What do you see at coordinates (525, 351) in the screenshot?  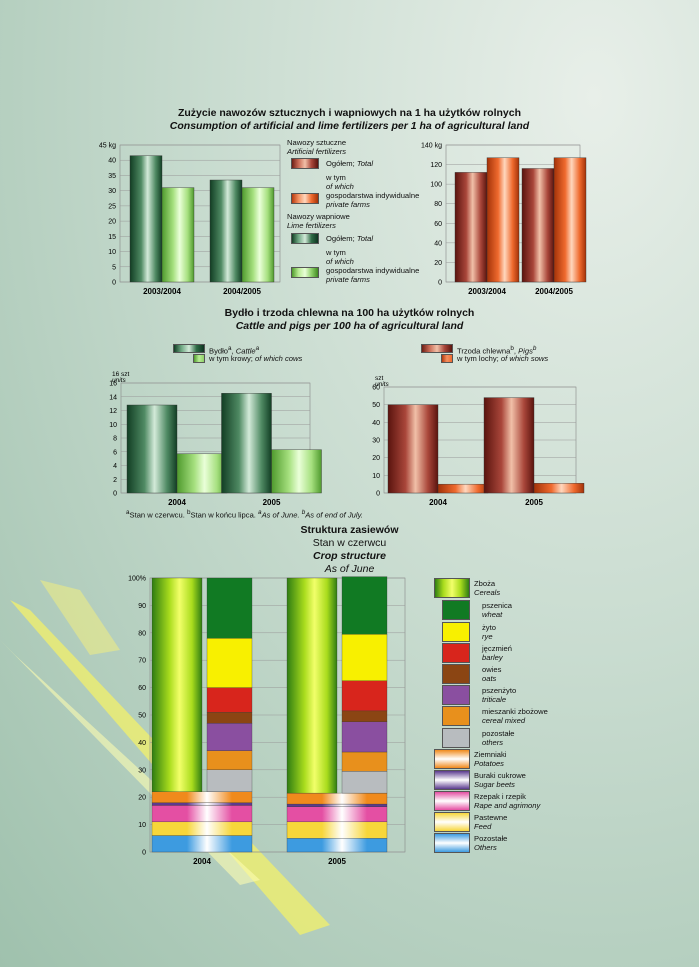 I see `legend-pigs-en: Pigs` at bounding box center [525, 351].